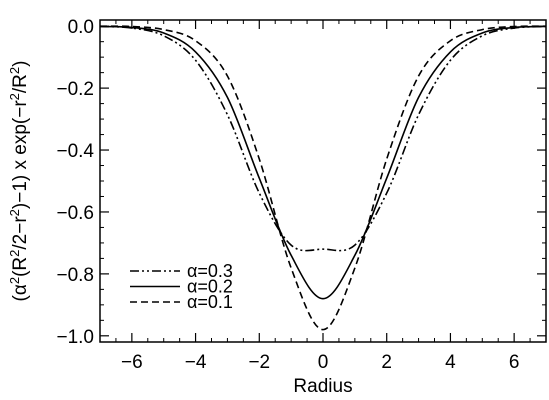 The width and height of the screenshot is (549, 400). What do you see at coordinates (322, 386) in the screenshot?
I see `x-axis-label: Radius` at bounding box center [322, 386].